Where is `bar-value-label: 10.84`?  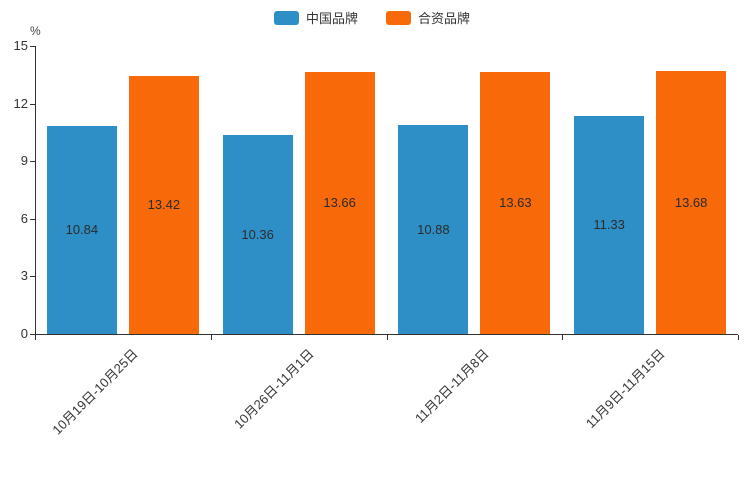
bar-value-label: 10.84 is located at coordinates (82, 229).